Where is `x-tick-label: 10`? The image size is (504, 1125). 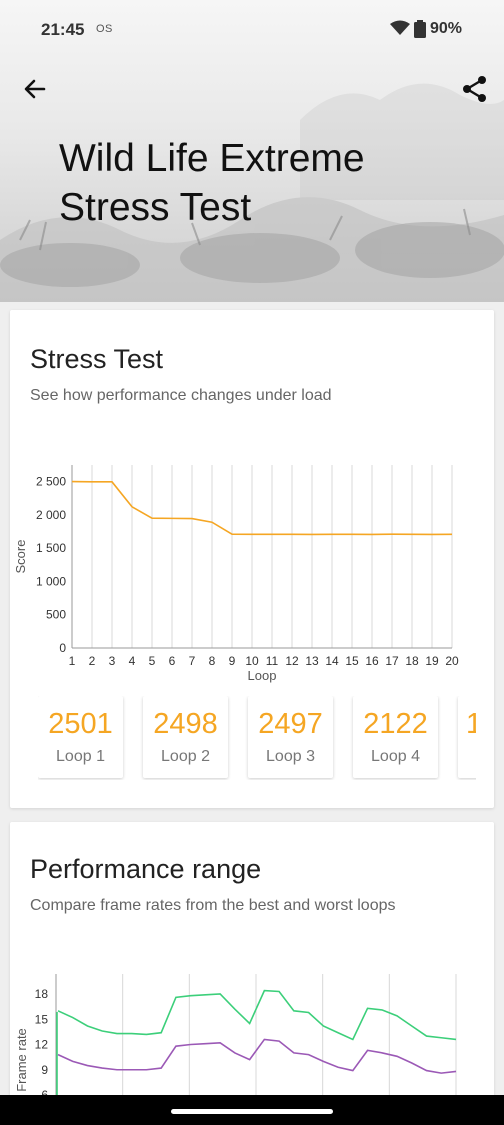
x-tick-label: 10 is located at coordinates (252, 661).